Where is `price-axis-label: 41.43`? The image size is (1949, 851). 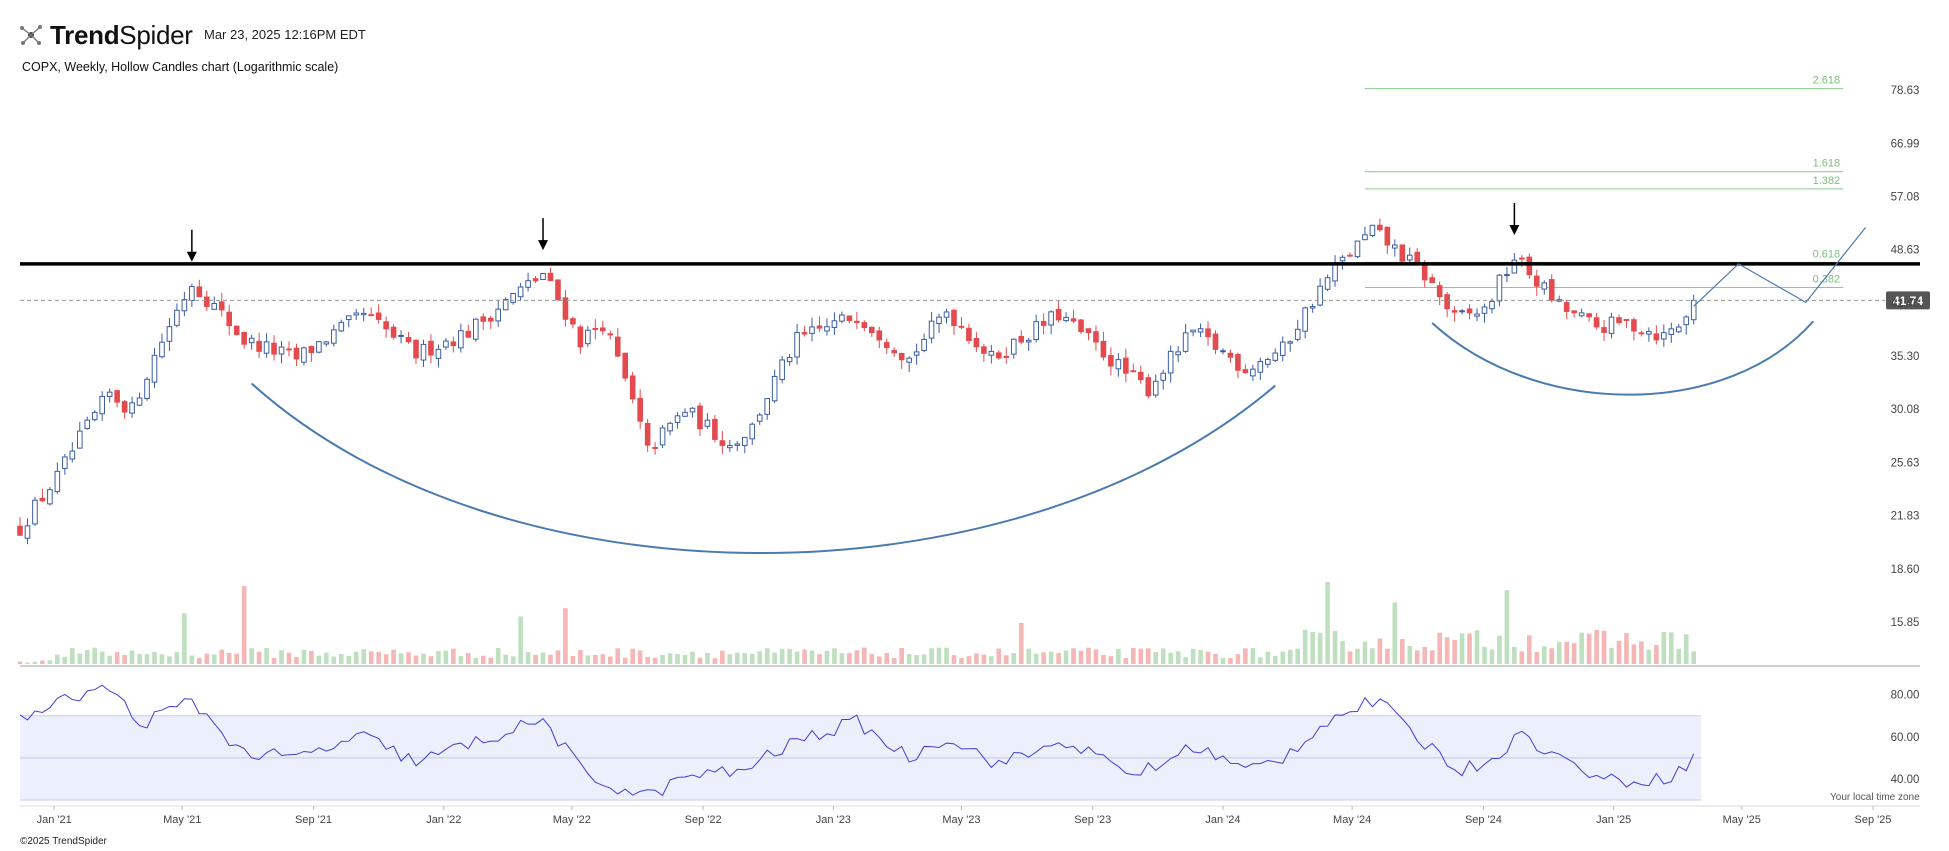 price-axis-label: 41.43 is located at coordinates (1905, 304).